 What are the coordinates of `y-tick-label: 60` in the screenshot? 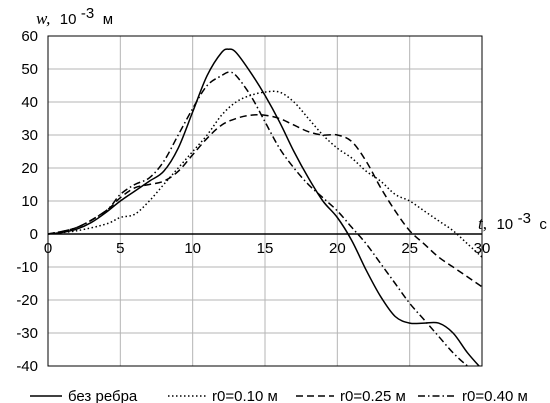 It's located at (29, 36).